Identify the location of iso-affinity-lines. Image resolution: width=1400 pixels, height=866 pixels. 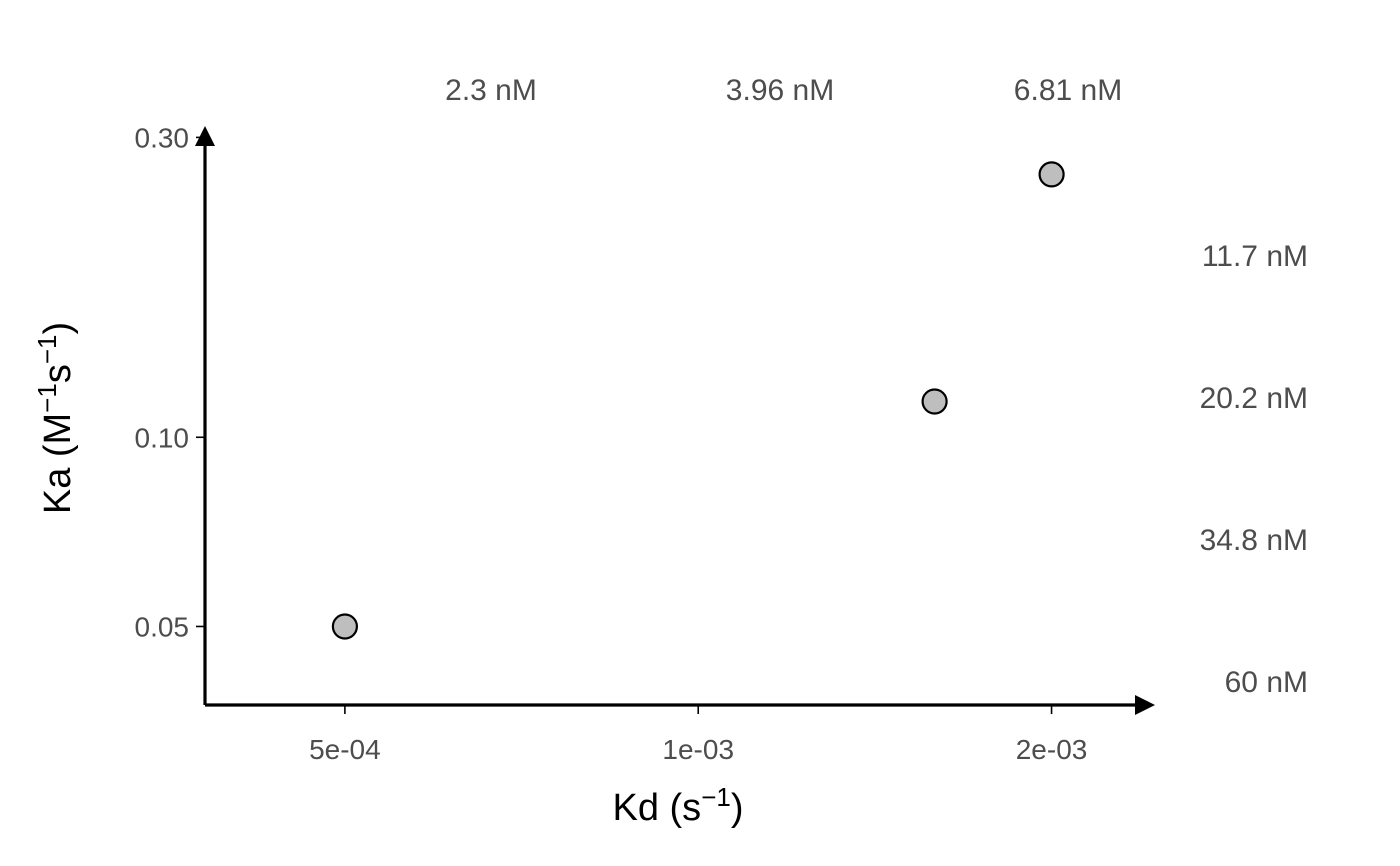
(102, 66).